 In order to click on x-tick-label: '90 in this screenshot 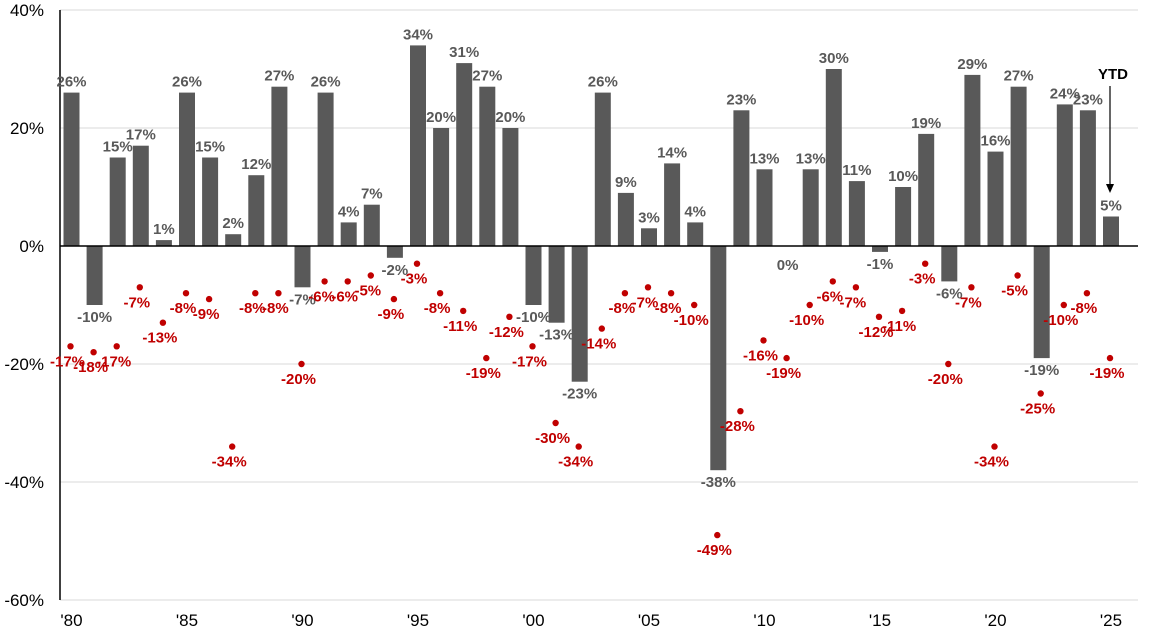, I will do `click(302, 620)`.